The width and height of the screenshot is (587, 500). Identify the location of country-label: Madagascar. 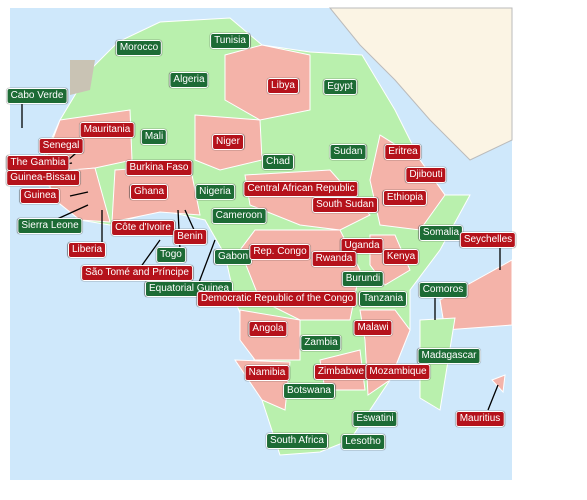
(449, 356).